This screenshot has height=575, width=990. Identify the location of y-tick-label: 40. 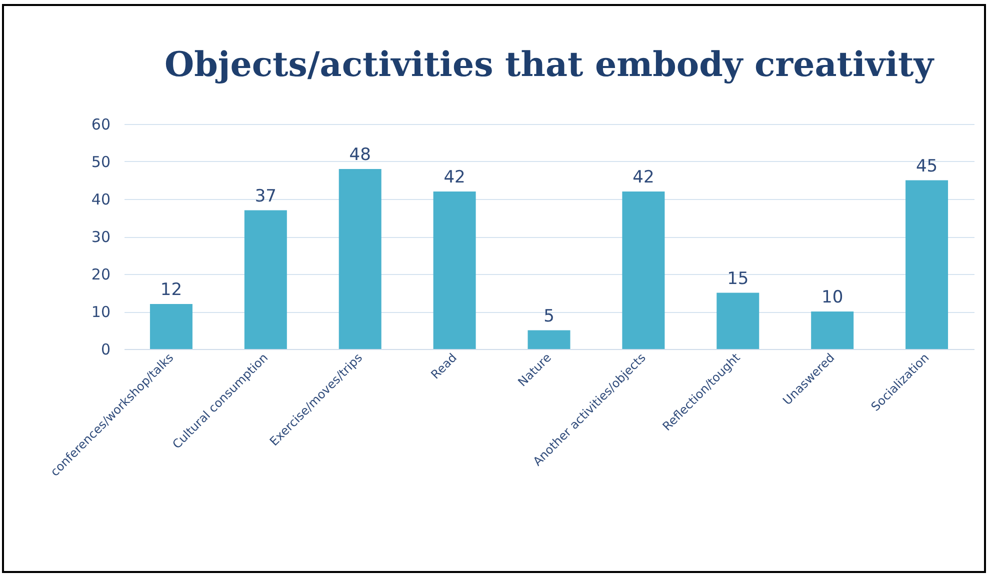
(100, 199).